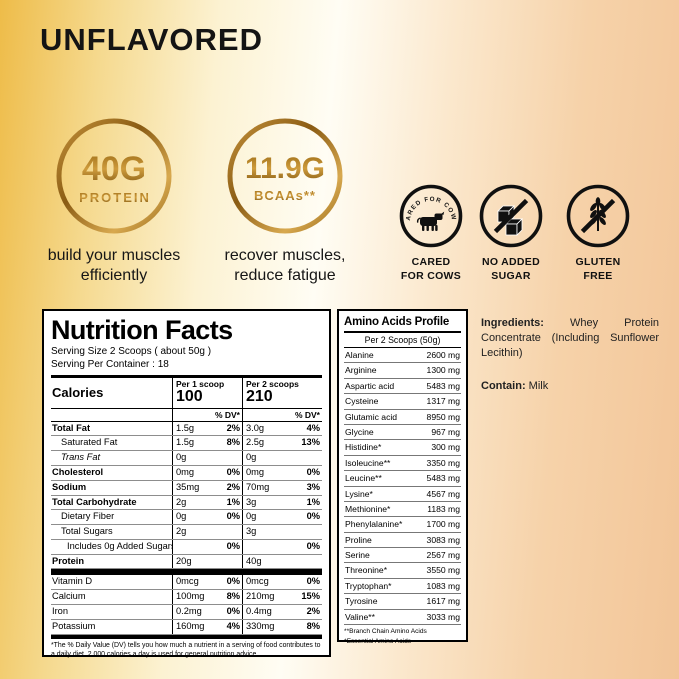  Describe the element at coordinates (200, 383) in the screenshot. I see `col1-header: Per 1 scoop` at that location.